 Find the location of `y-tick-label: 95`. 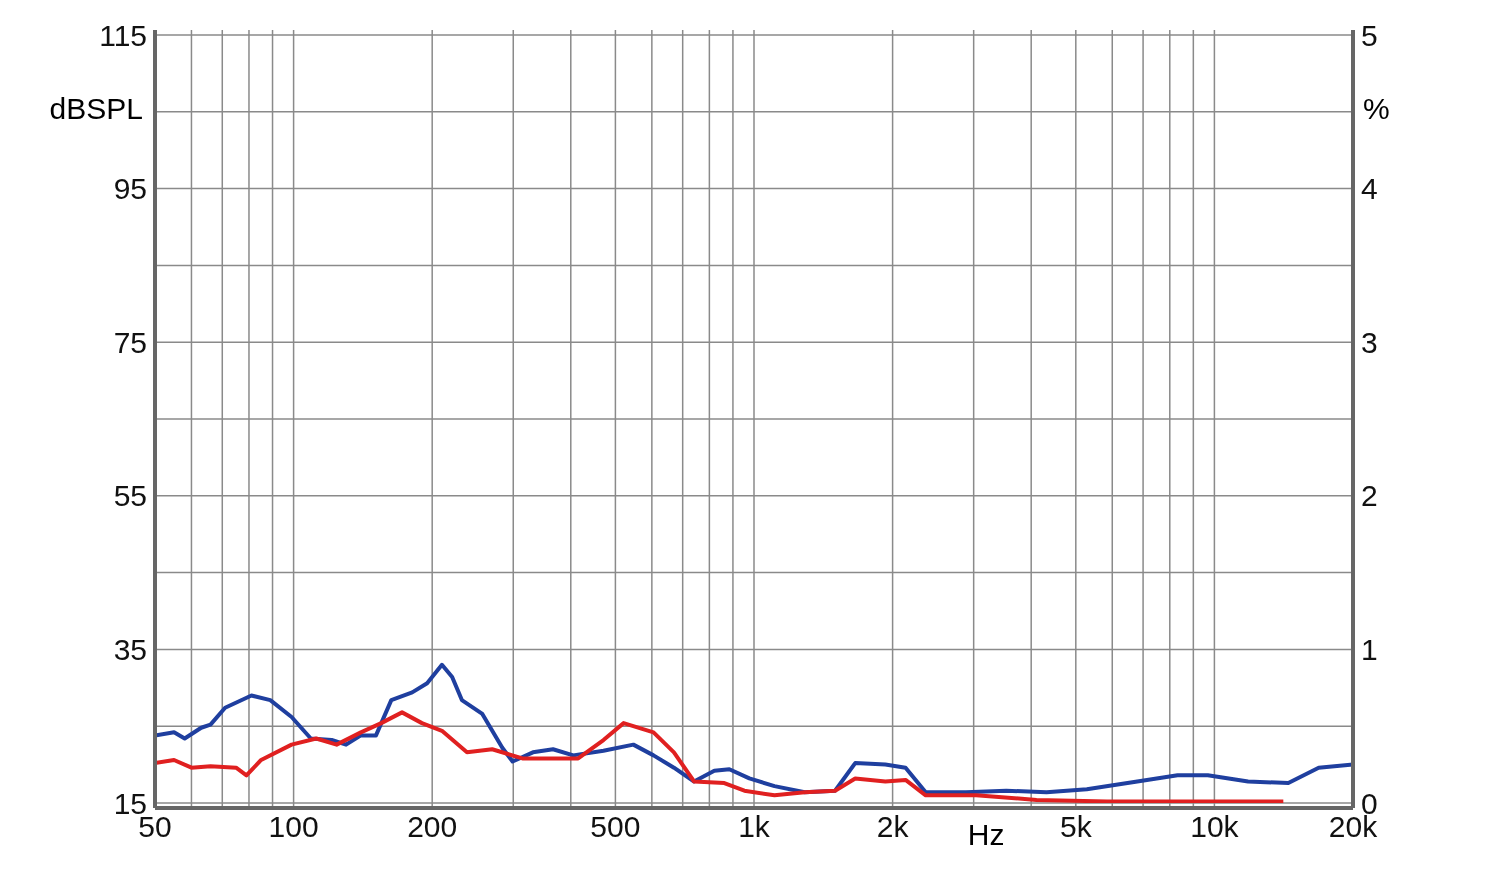

y-tick-label: 95 is located at coordinates (130, 189).